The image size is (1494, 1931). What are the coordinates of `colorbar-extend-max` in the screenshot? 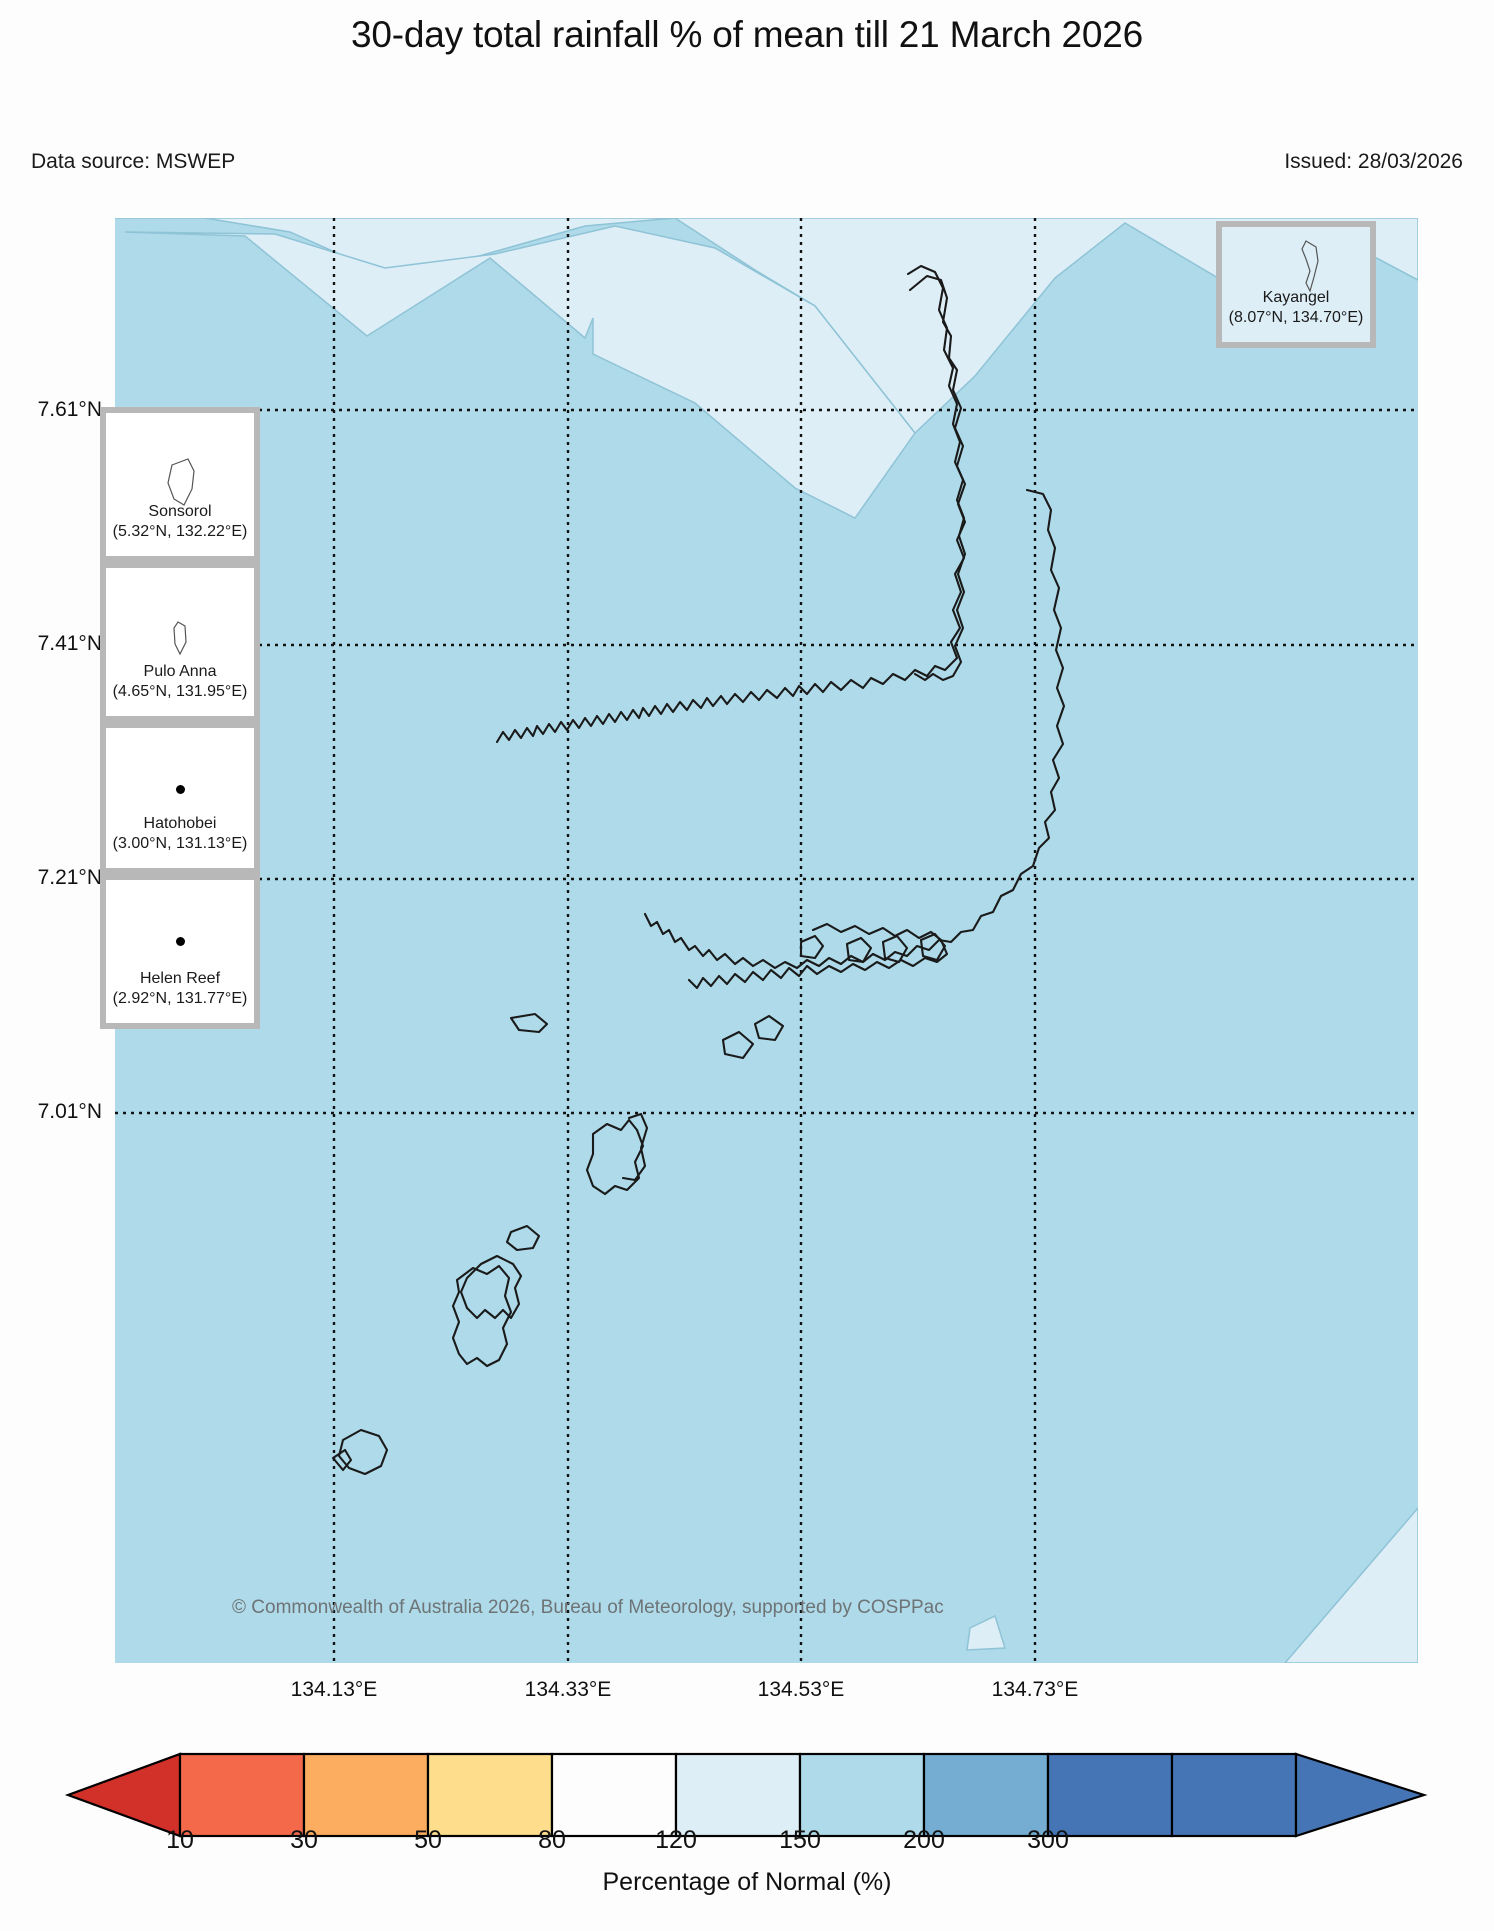 It's located at (1361, 1795).